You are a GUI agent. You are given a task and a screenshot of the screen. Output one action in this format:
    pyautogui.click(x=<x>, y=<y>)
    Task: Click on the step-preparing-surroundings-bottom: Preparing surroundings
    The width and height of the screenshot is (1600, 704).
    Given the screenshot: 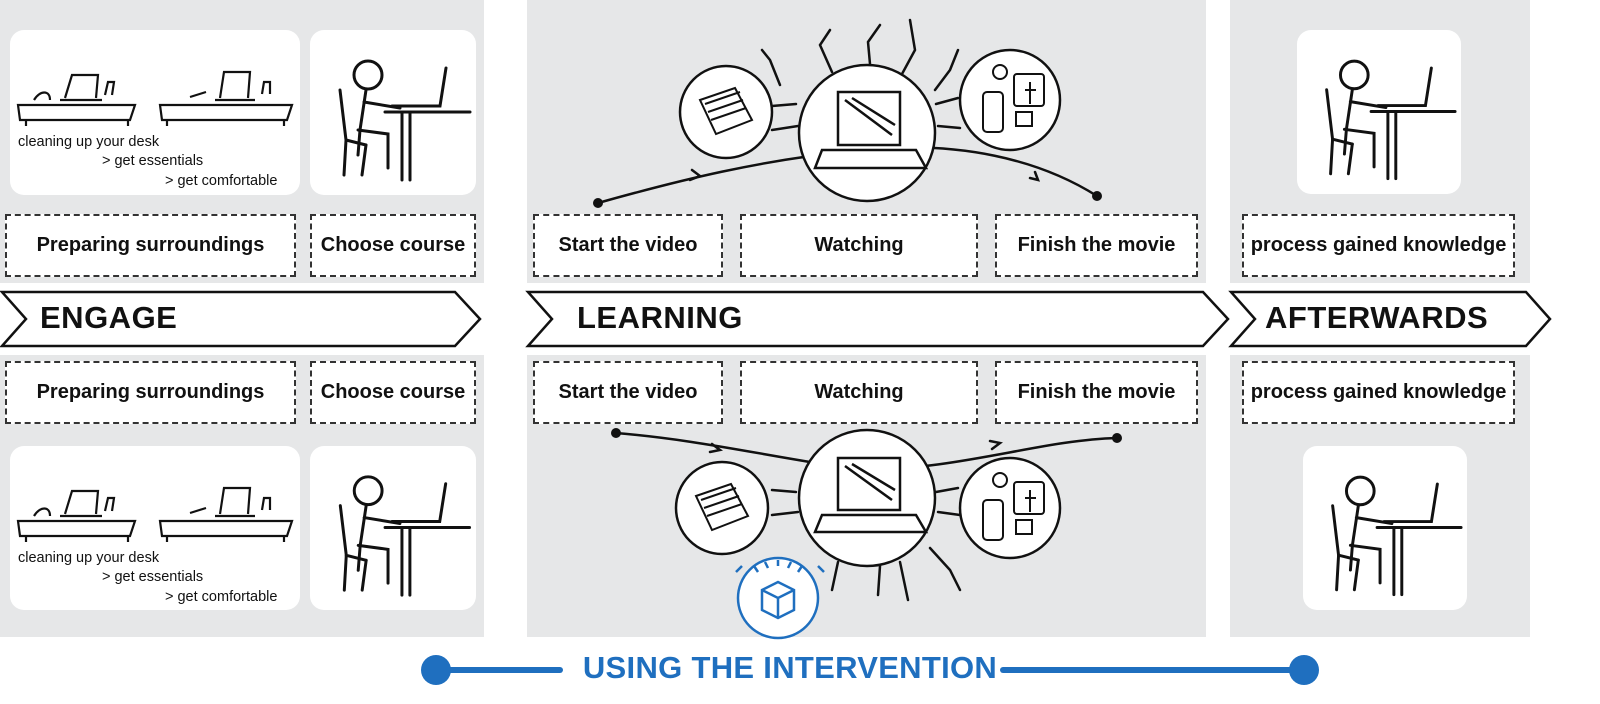 What is the action you would take?
    pyautogui.click(x=150, y=392)
    